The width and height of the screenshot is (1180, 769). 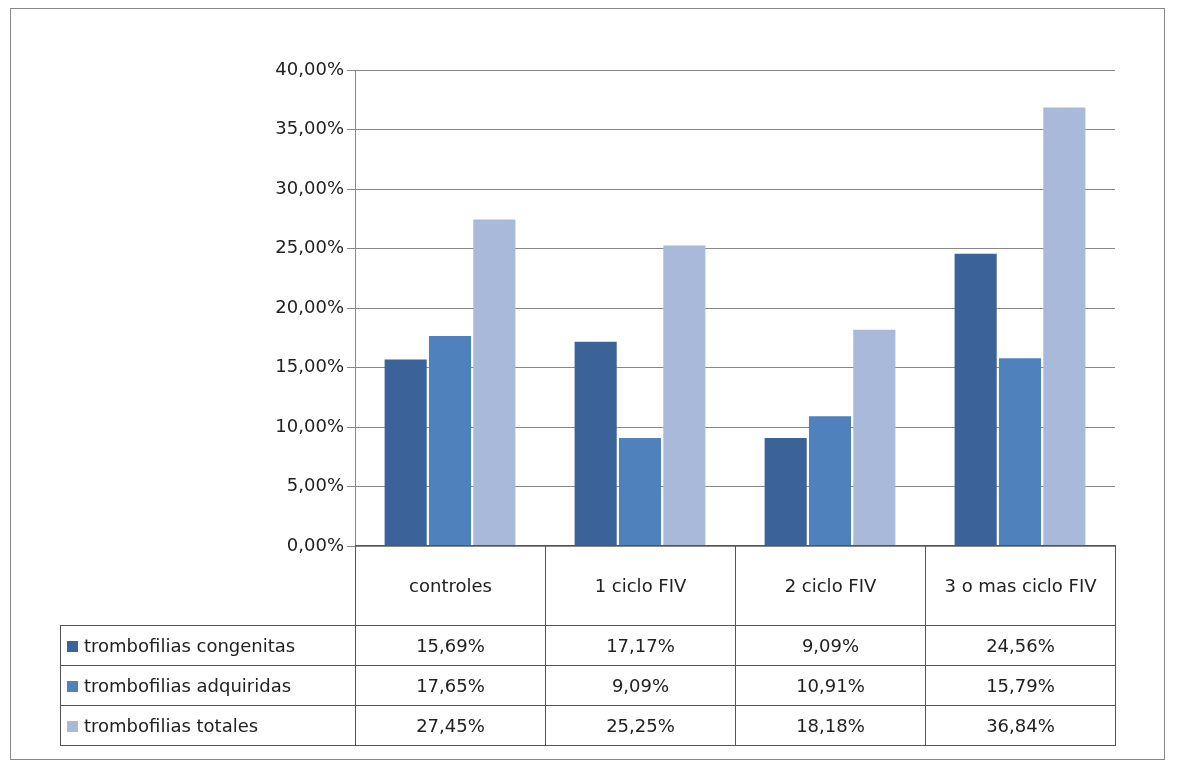 I want to click on y-tick-label: 25,00%, so click(x=309, y=247).